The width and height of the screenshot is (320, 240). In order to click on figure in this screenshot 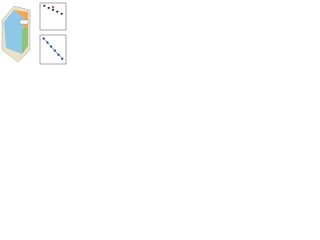, I will do `click(34, 33)`.